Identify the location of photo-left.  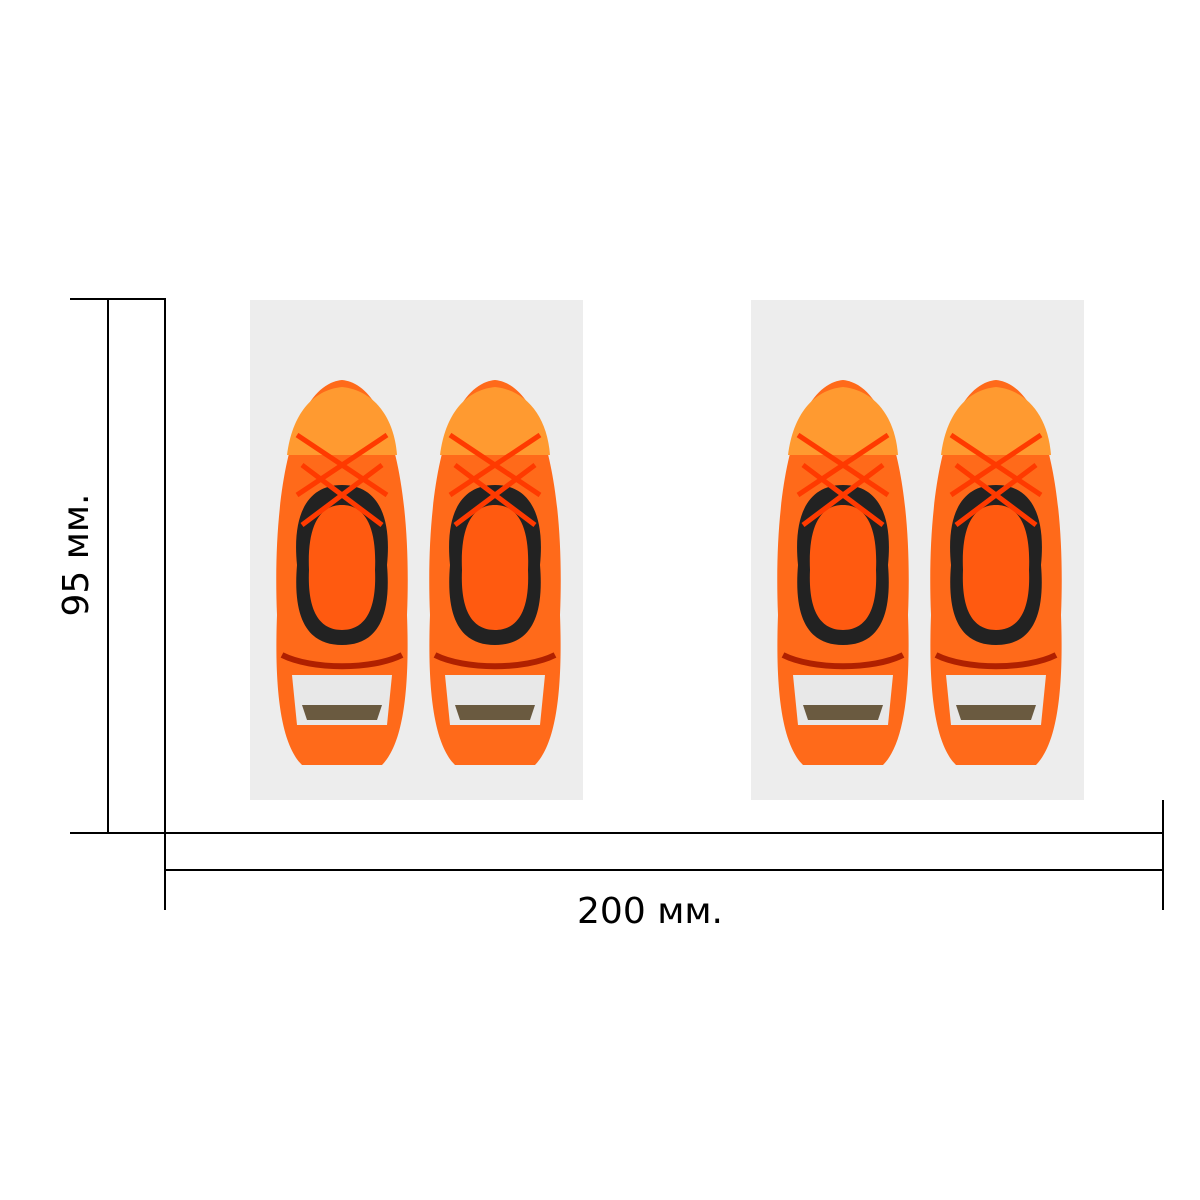
(416, 550).